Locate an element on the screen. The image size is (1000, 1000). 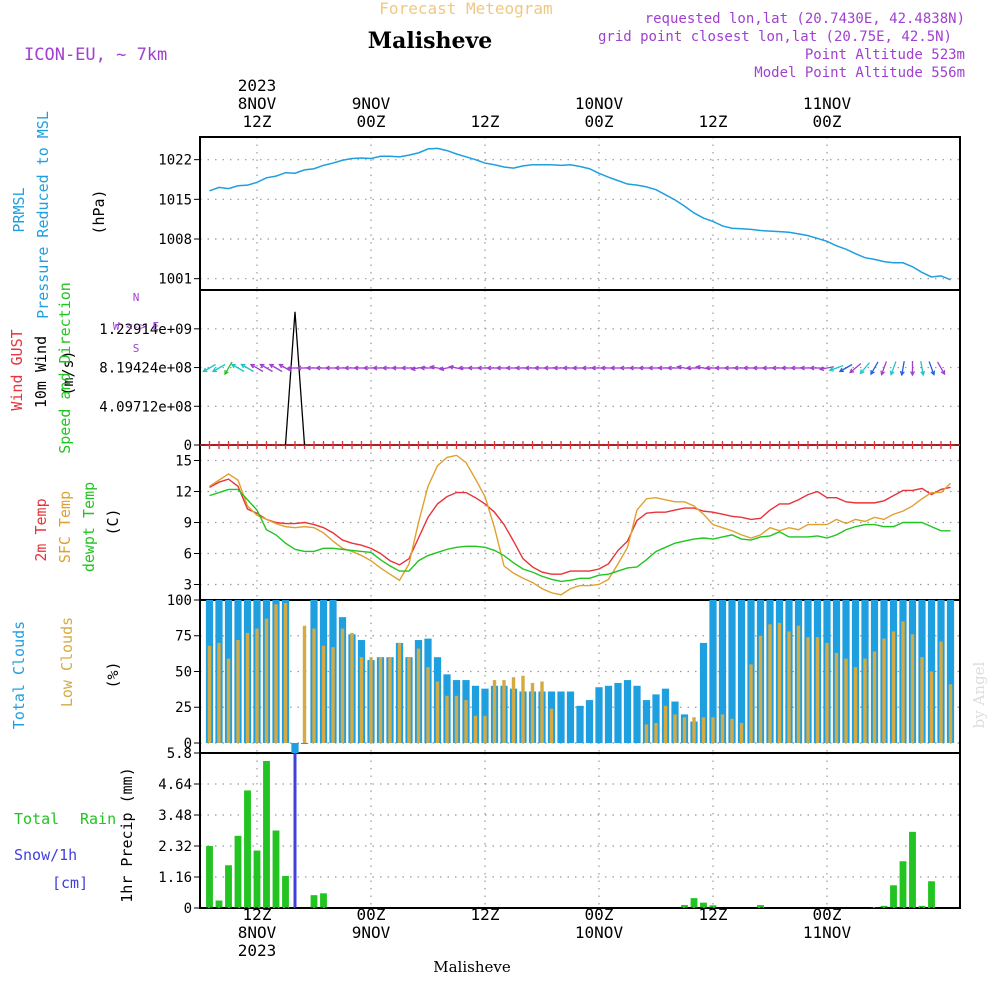
time-label: 9NOV is located at coordinates (371, 103).